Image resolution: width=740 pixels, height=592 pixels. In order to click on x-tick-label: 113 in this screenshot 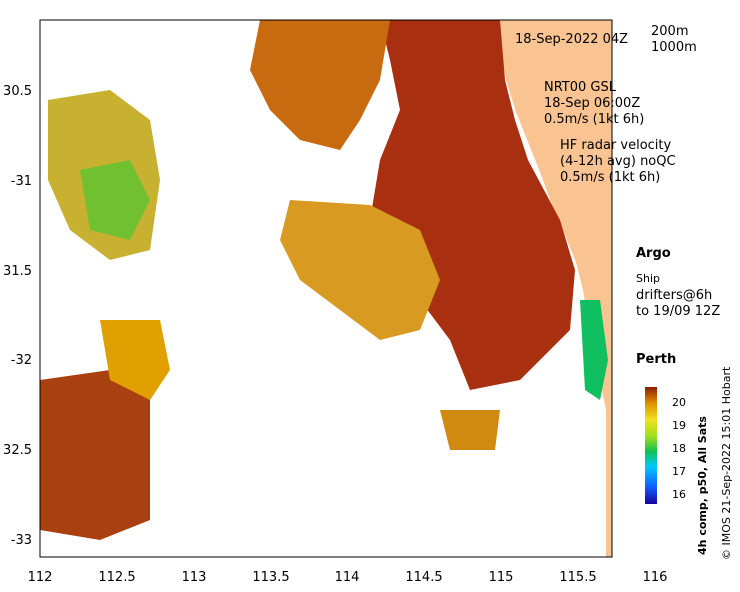, I will do `click(194, 577)`.